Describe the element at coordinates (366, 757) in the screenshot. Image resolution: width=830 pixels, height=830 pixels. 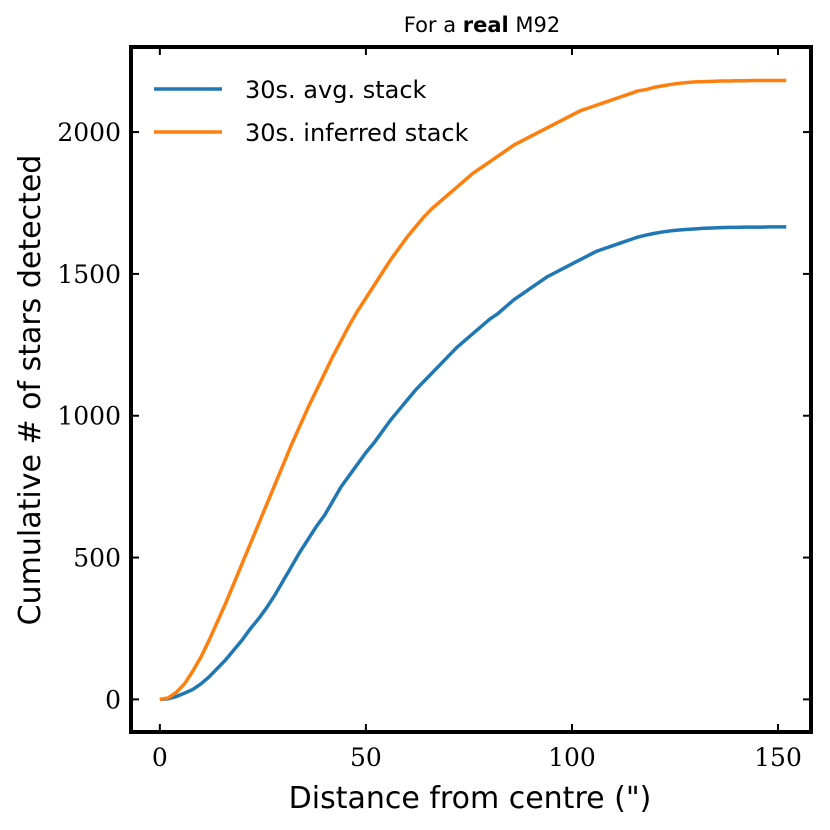
I see `x-tick-label-50: 50` at that location.